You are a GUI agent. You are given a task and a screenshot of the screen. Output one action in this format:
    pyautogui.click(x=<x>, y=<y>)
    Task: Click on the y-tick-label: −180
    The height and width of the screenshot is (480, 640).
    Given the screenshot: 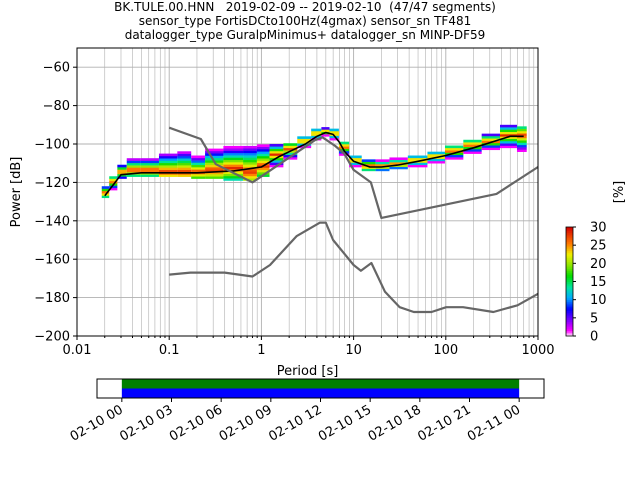 What is the action you would take?
    pyautogui.click(x=52, y=298)
    